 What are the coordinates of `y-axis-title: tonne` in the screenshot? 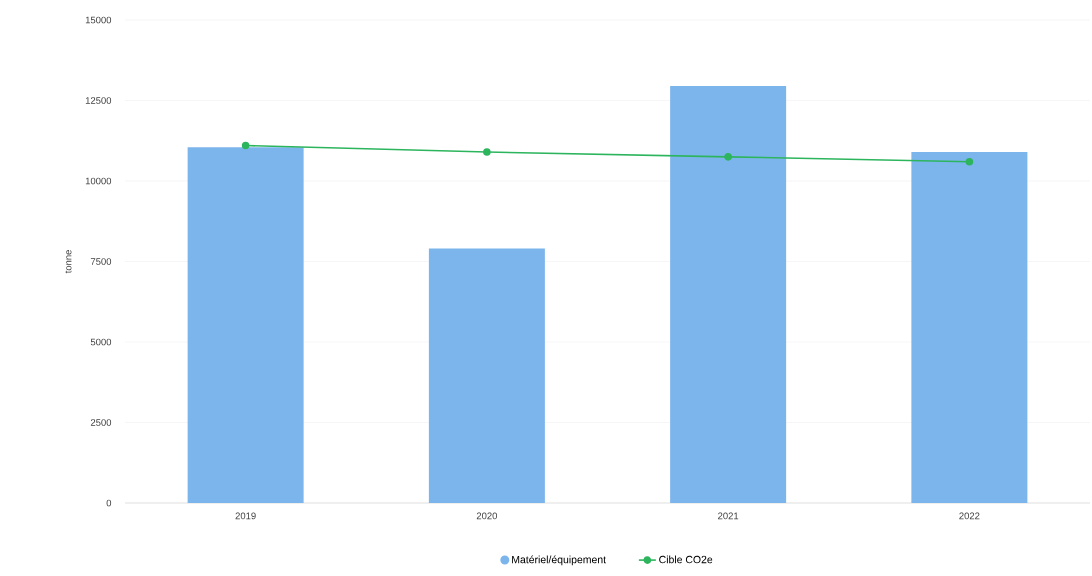 It's located at (68, 262).